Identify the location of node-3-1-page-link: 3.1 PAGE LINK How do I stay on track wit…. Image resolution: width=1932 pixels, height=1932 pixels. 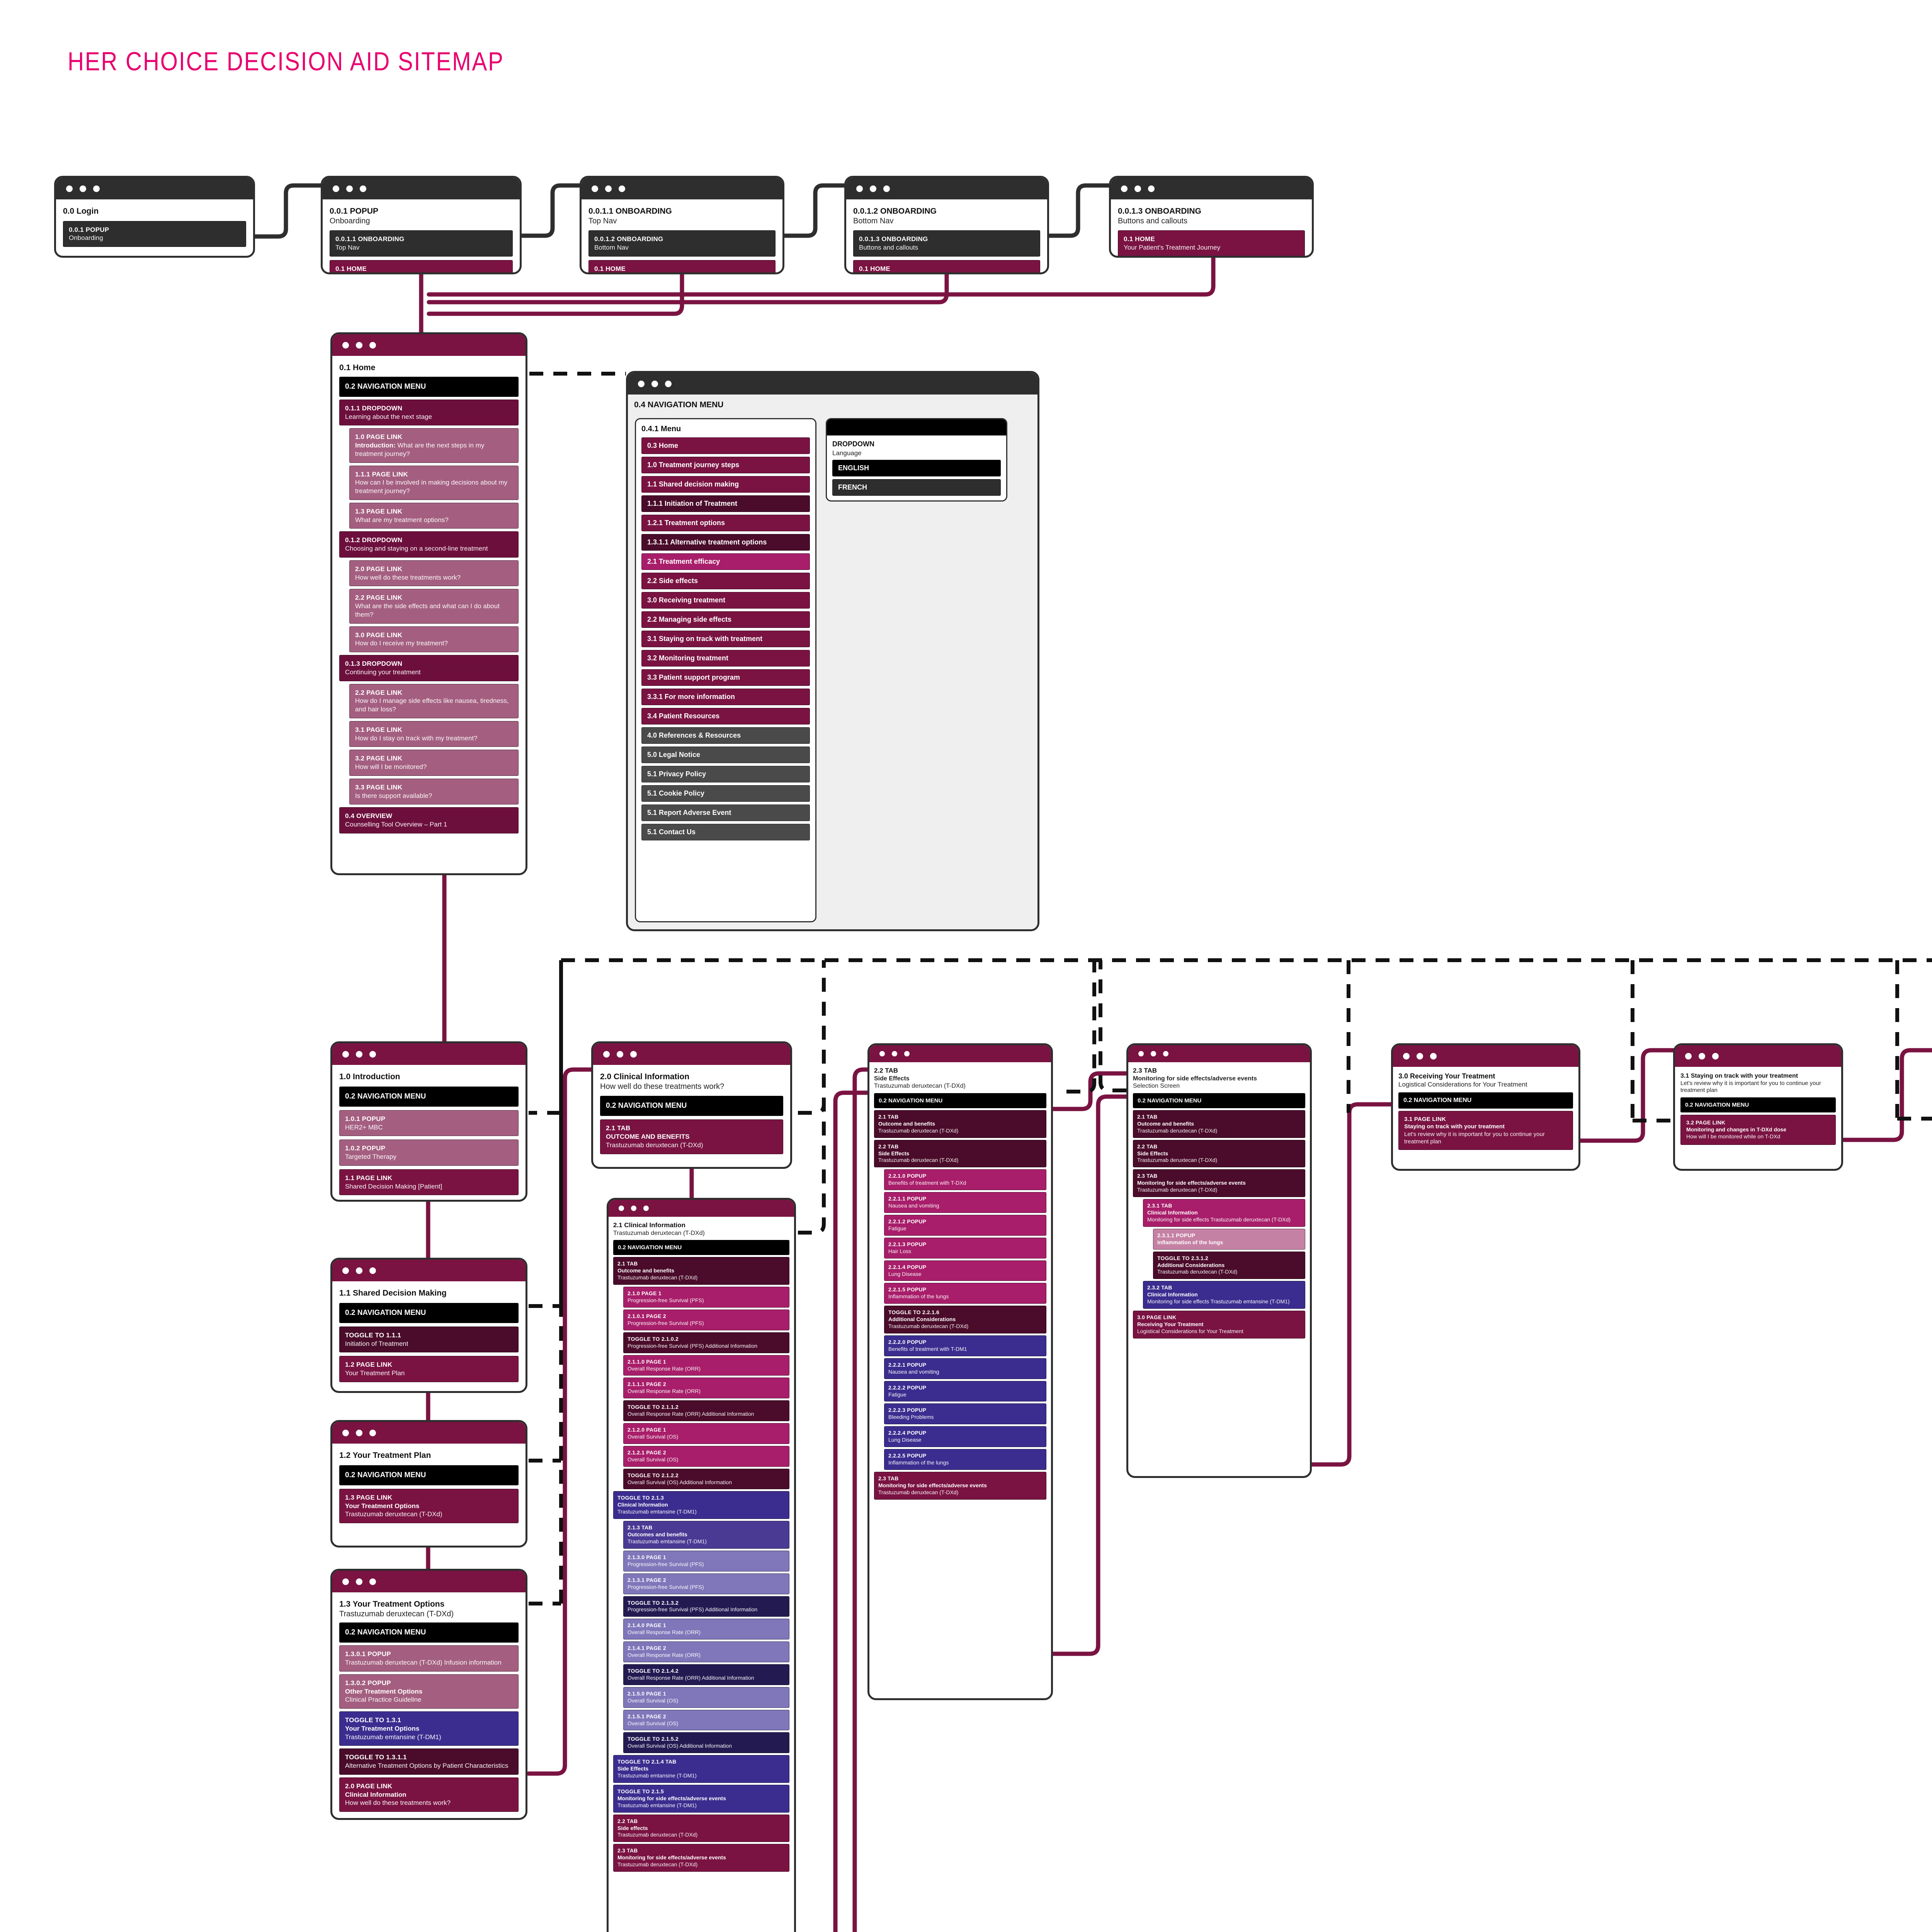
(434, 734).